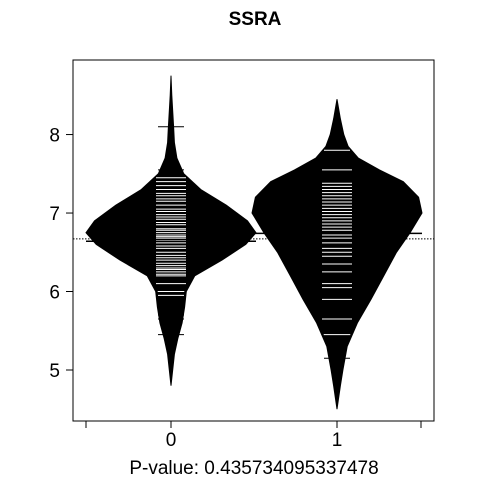 The image size is (480, 480). What do you see at coordinates (54, 214) in the screenshot?
I see `y-tick-label-7: 7` at bounding box center [54, 214].